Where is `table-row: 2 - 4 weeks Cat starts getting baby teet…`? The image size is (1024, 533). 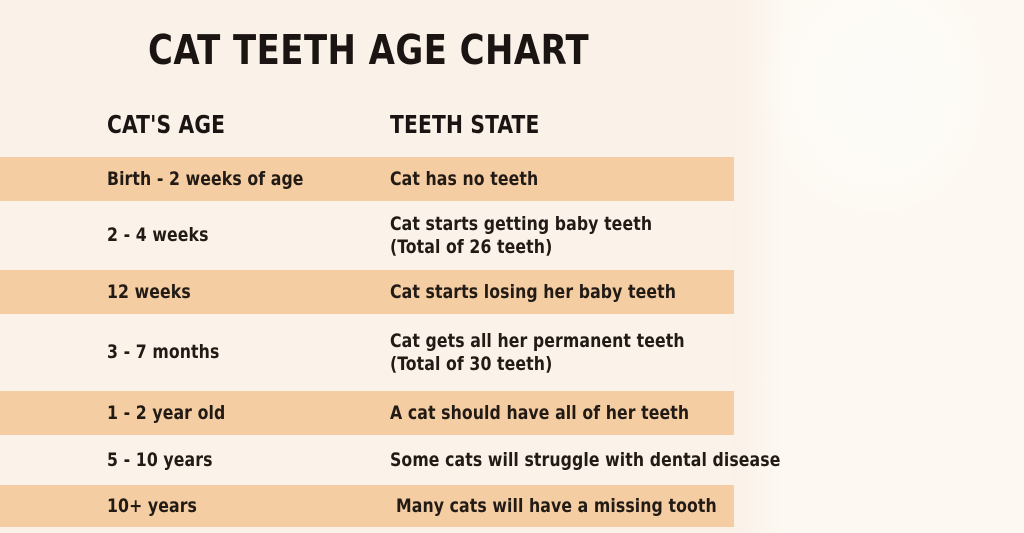 table-row: 2 - 4 weeks Cat starts getting baby teet… is located at coordinates (415, 235).